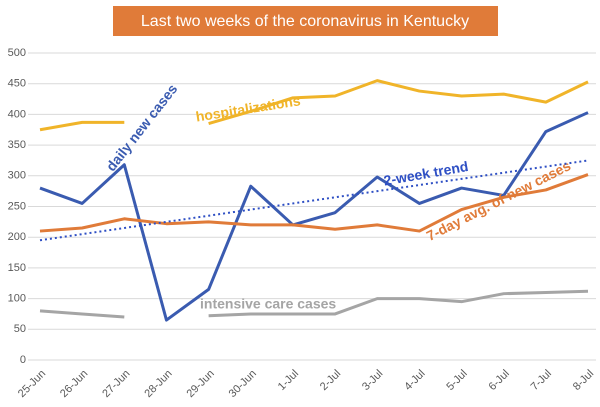  I want to click on y-tick-label: 200, so click(17, 237).